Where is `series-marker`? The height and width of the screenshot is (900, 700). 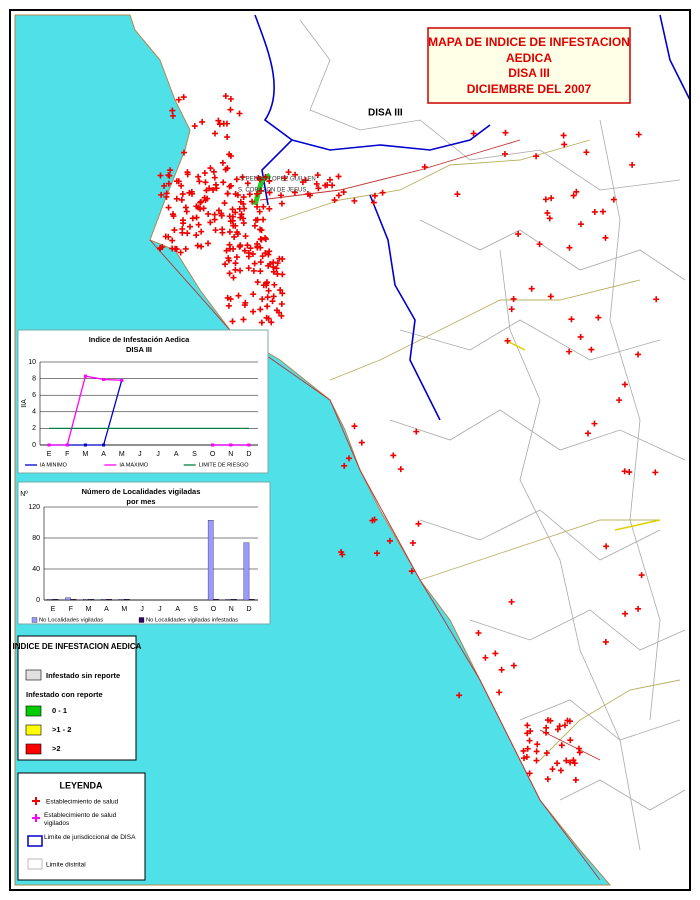 series-marker is located at coordinates (122, 380).